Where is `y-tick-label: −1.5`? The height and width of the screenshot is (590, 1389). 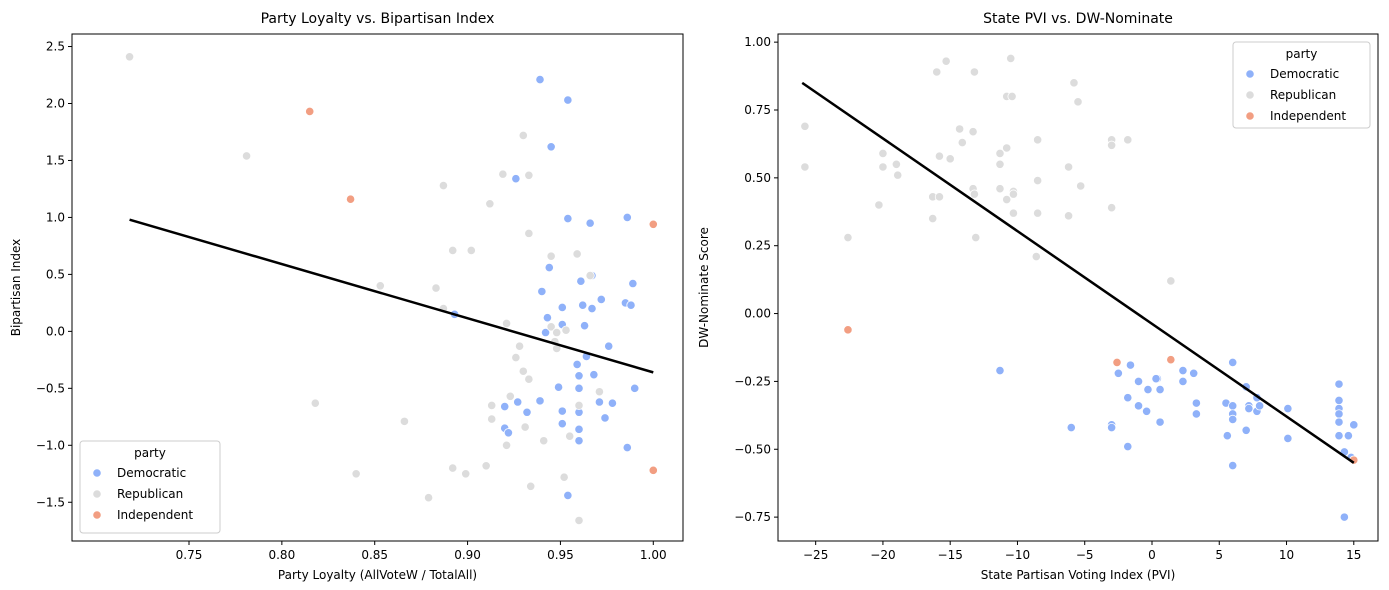 y-tick-label: −1.5 is located at coordinates (50, 502).